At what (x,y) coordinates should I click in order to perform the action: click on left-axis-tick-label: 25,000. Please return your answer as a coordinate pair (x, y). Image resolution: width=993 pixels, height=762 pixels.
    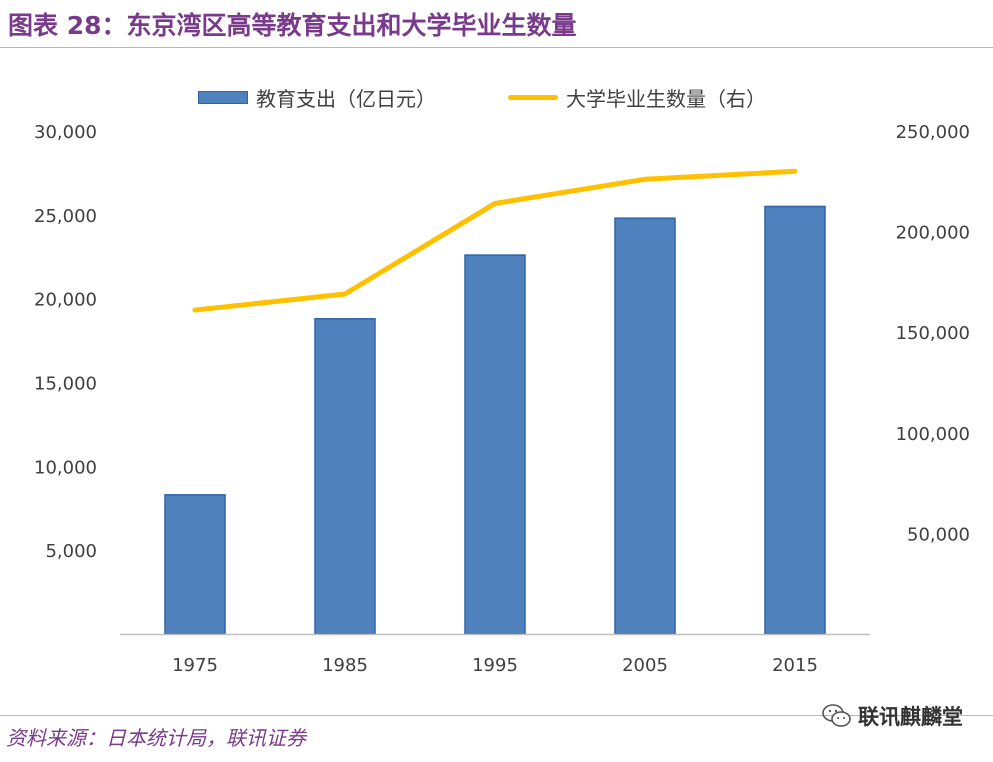
    Looking at the image, I should click on (65, 216).